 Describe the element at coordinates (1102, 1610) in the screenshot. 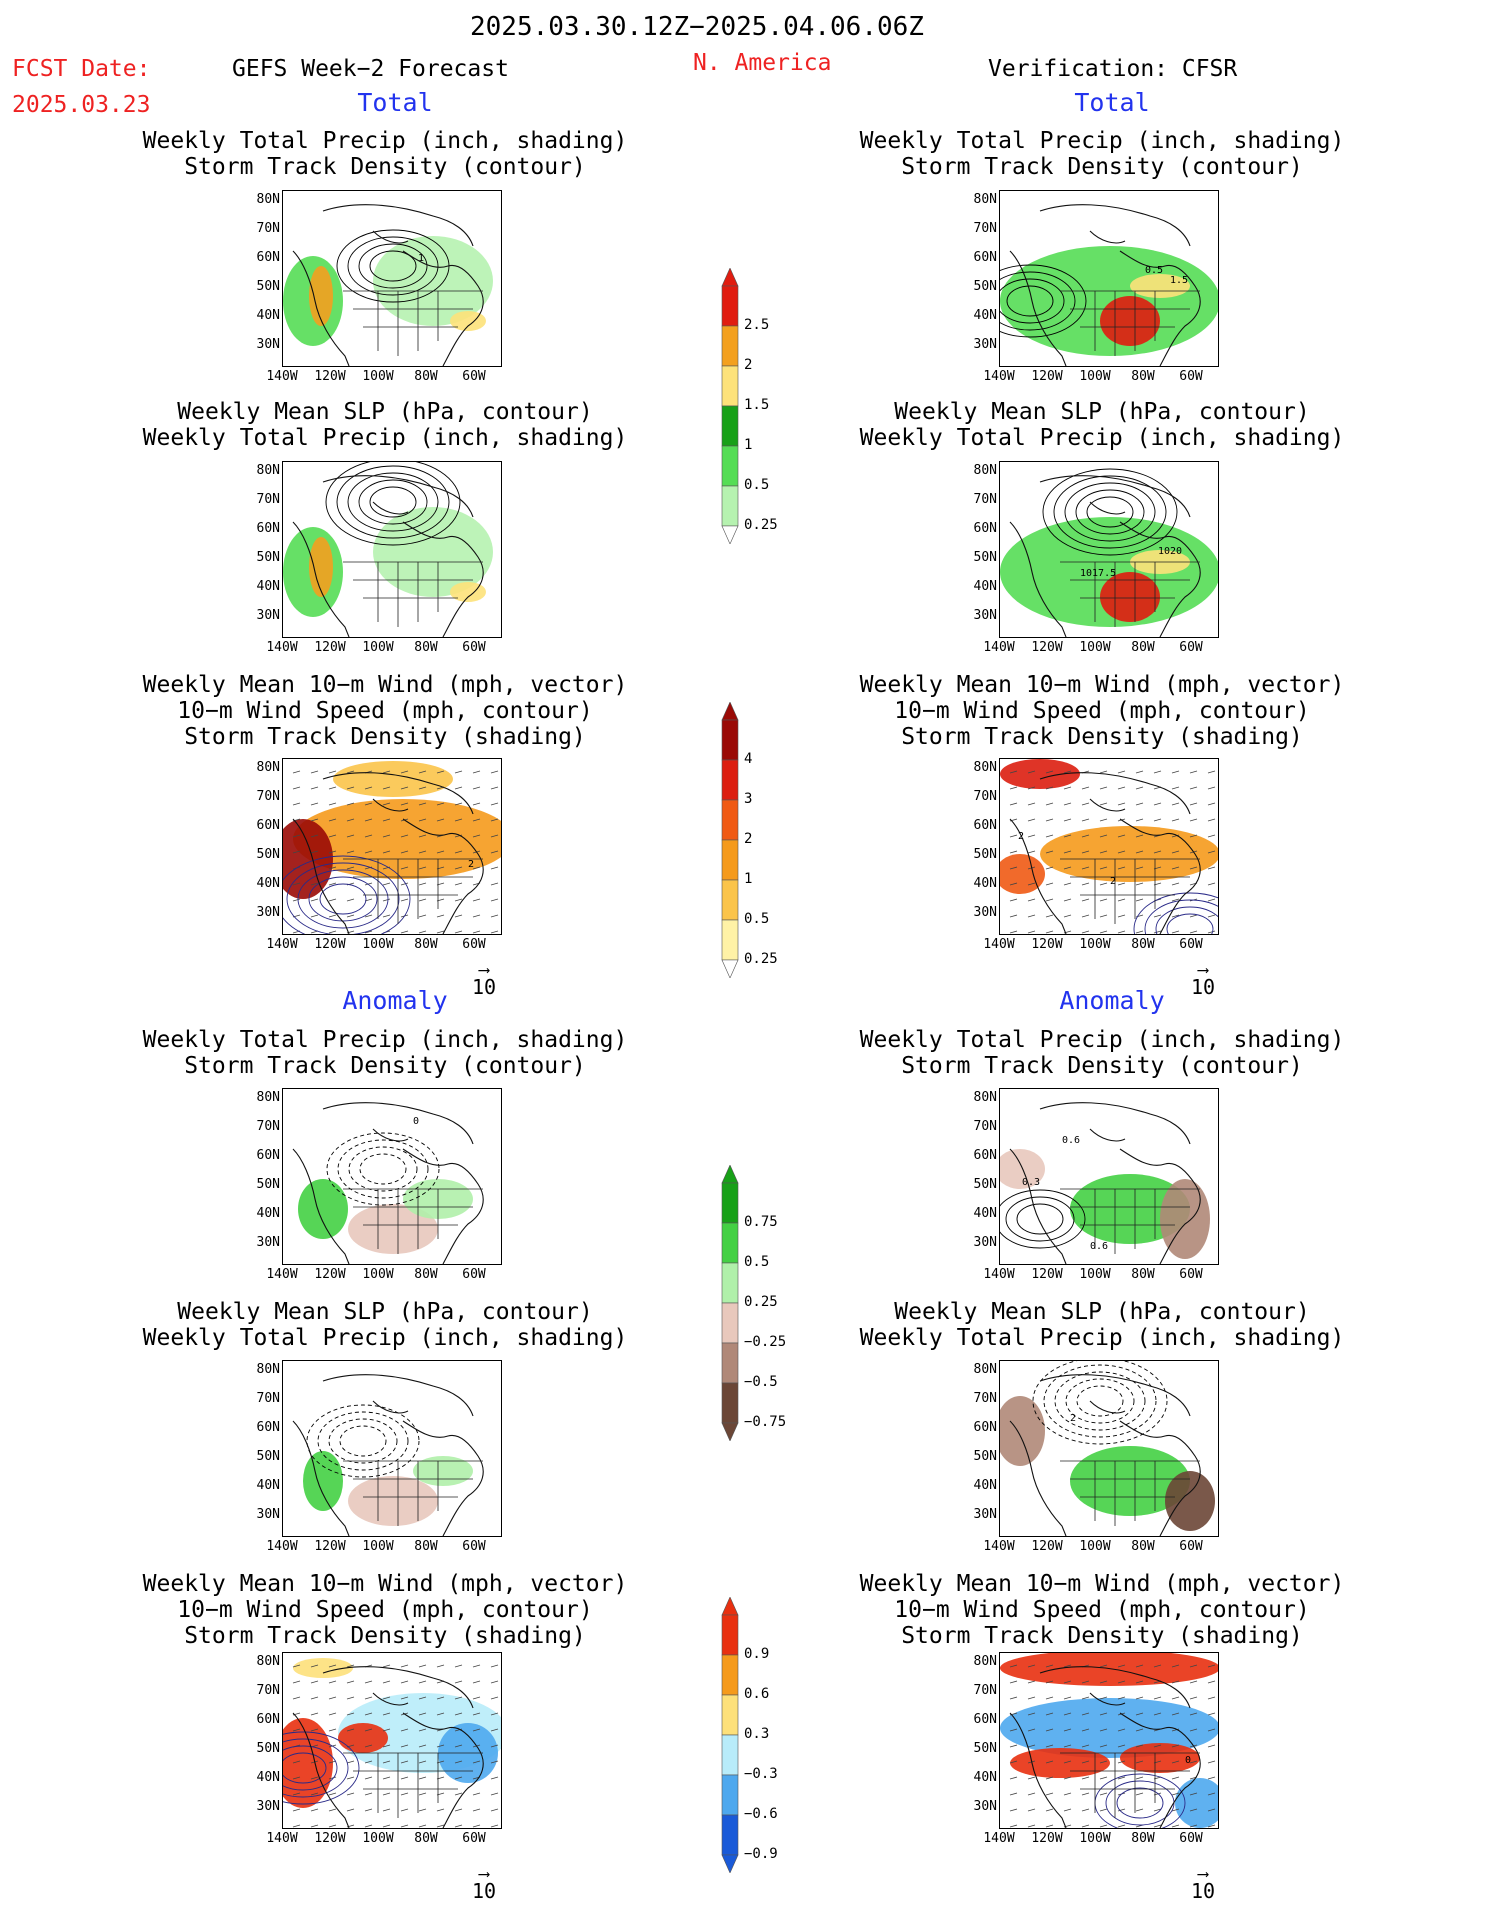

I see `panel-12-title-line2: 10−m Wind Speed (mph, contour)` at that location.